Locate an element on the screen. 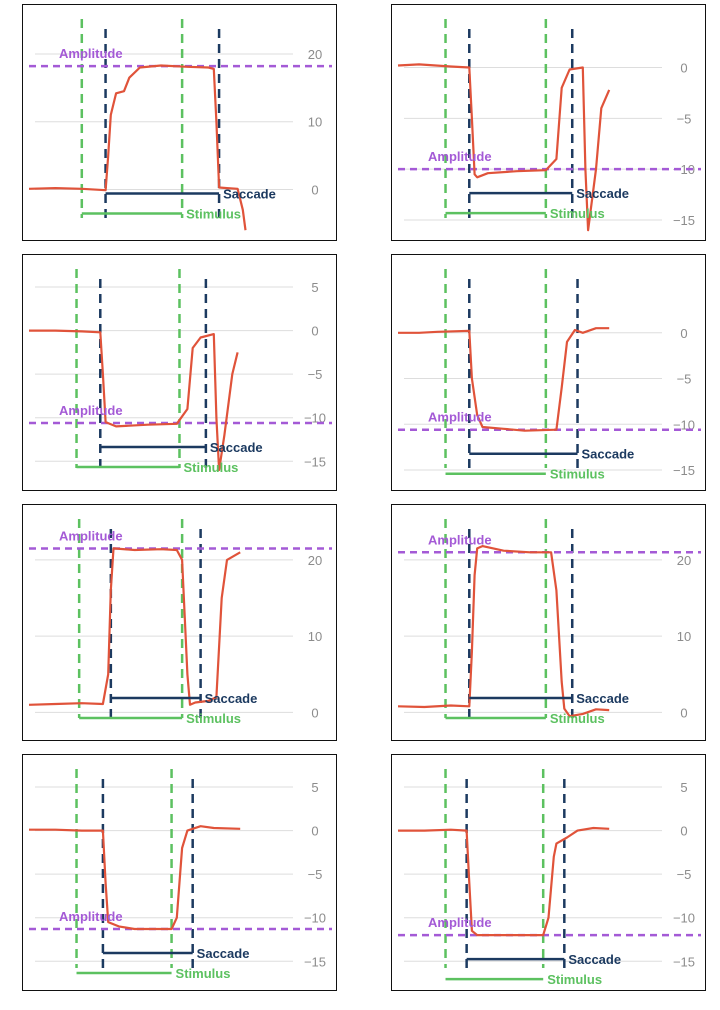 This screenshot has width=720, height=1010. chart-svg: 0 −5 −10 −15 Amplitude Saccade Stimulus is located at coordinates (549, 125).